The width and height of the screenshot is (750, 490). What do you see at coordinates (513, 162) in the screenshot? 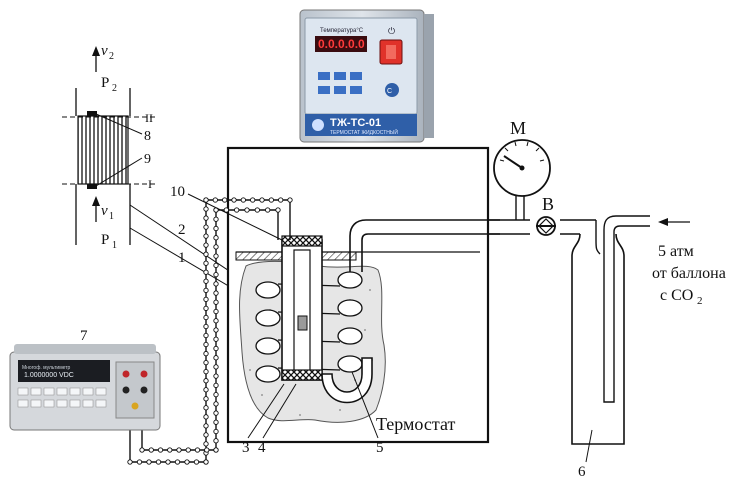
I see `gauge-needle` at bounding box center [513, 162].